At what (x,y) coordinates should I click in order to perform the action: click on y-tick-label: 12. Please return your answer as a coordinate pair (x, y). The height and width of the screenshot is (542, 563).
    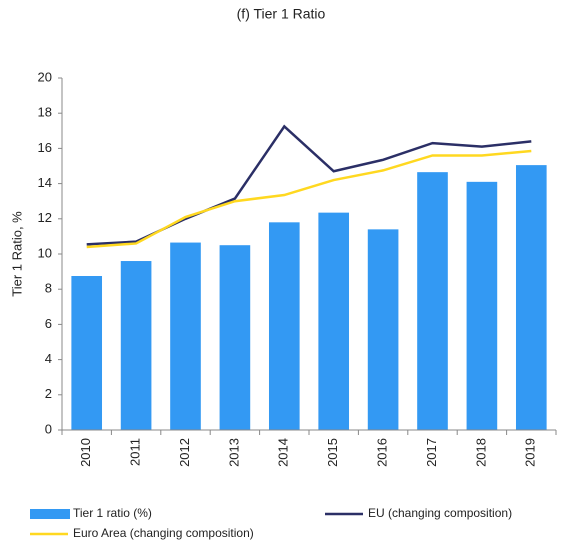
    Looking at the image, I should click on (45, 217).